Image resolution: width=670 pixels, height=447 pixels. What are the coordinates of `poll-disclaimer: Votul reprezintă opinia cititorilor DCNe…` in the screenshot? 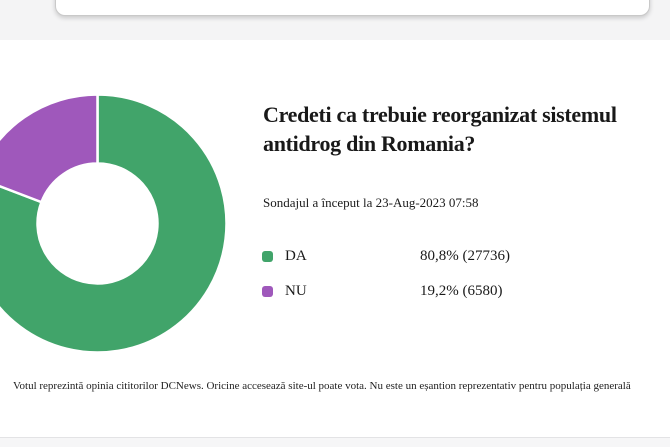 It's located at (322, 386).